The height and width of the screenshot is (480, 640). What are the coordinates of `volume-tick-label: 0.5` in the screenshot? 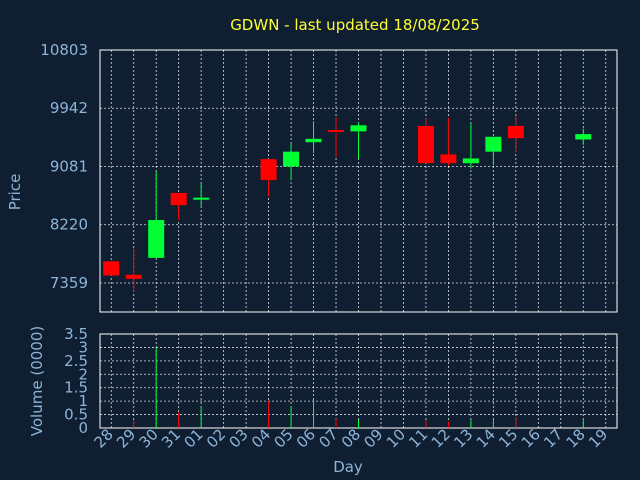 It's located at (76, 415).